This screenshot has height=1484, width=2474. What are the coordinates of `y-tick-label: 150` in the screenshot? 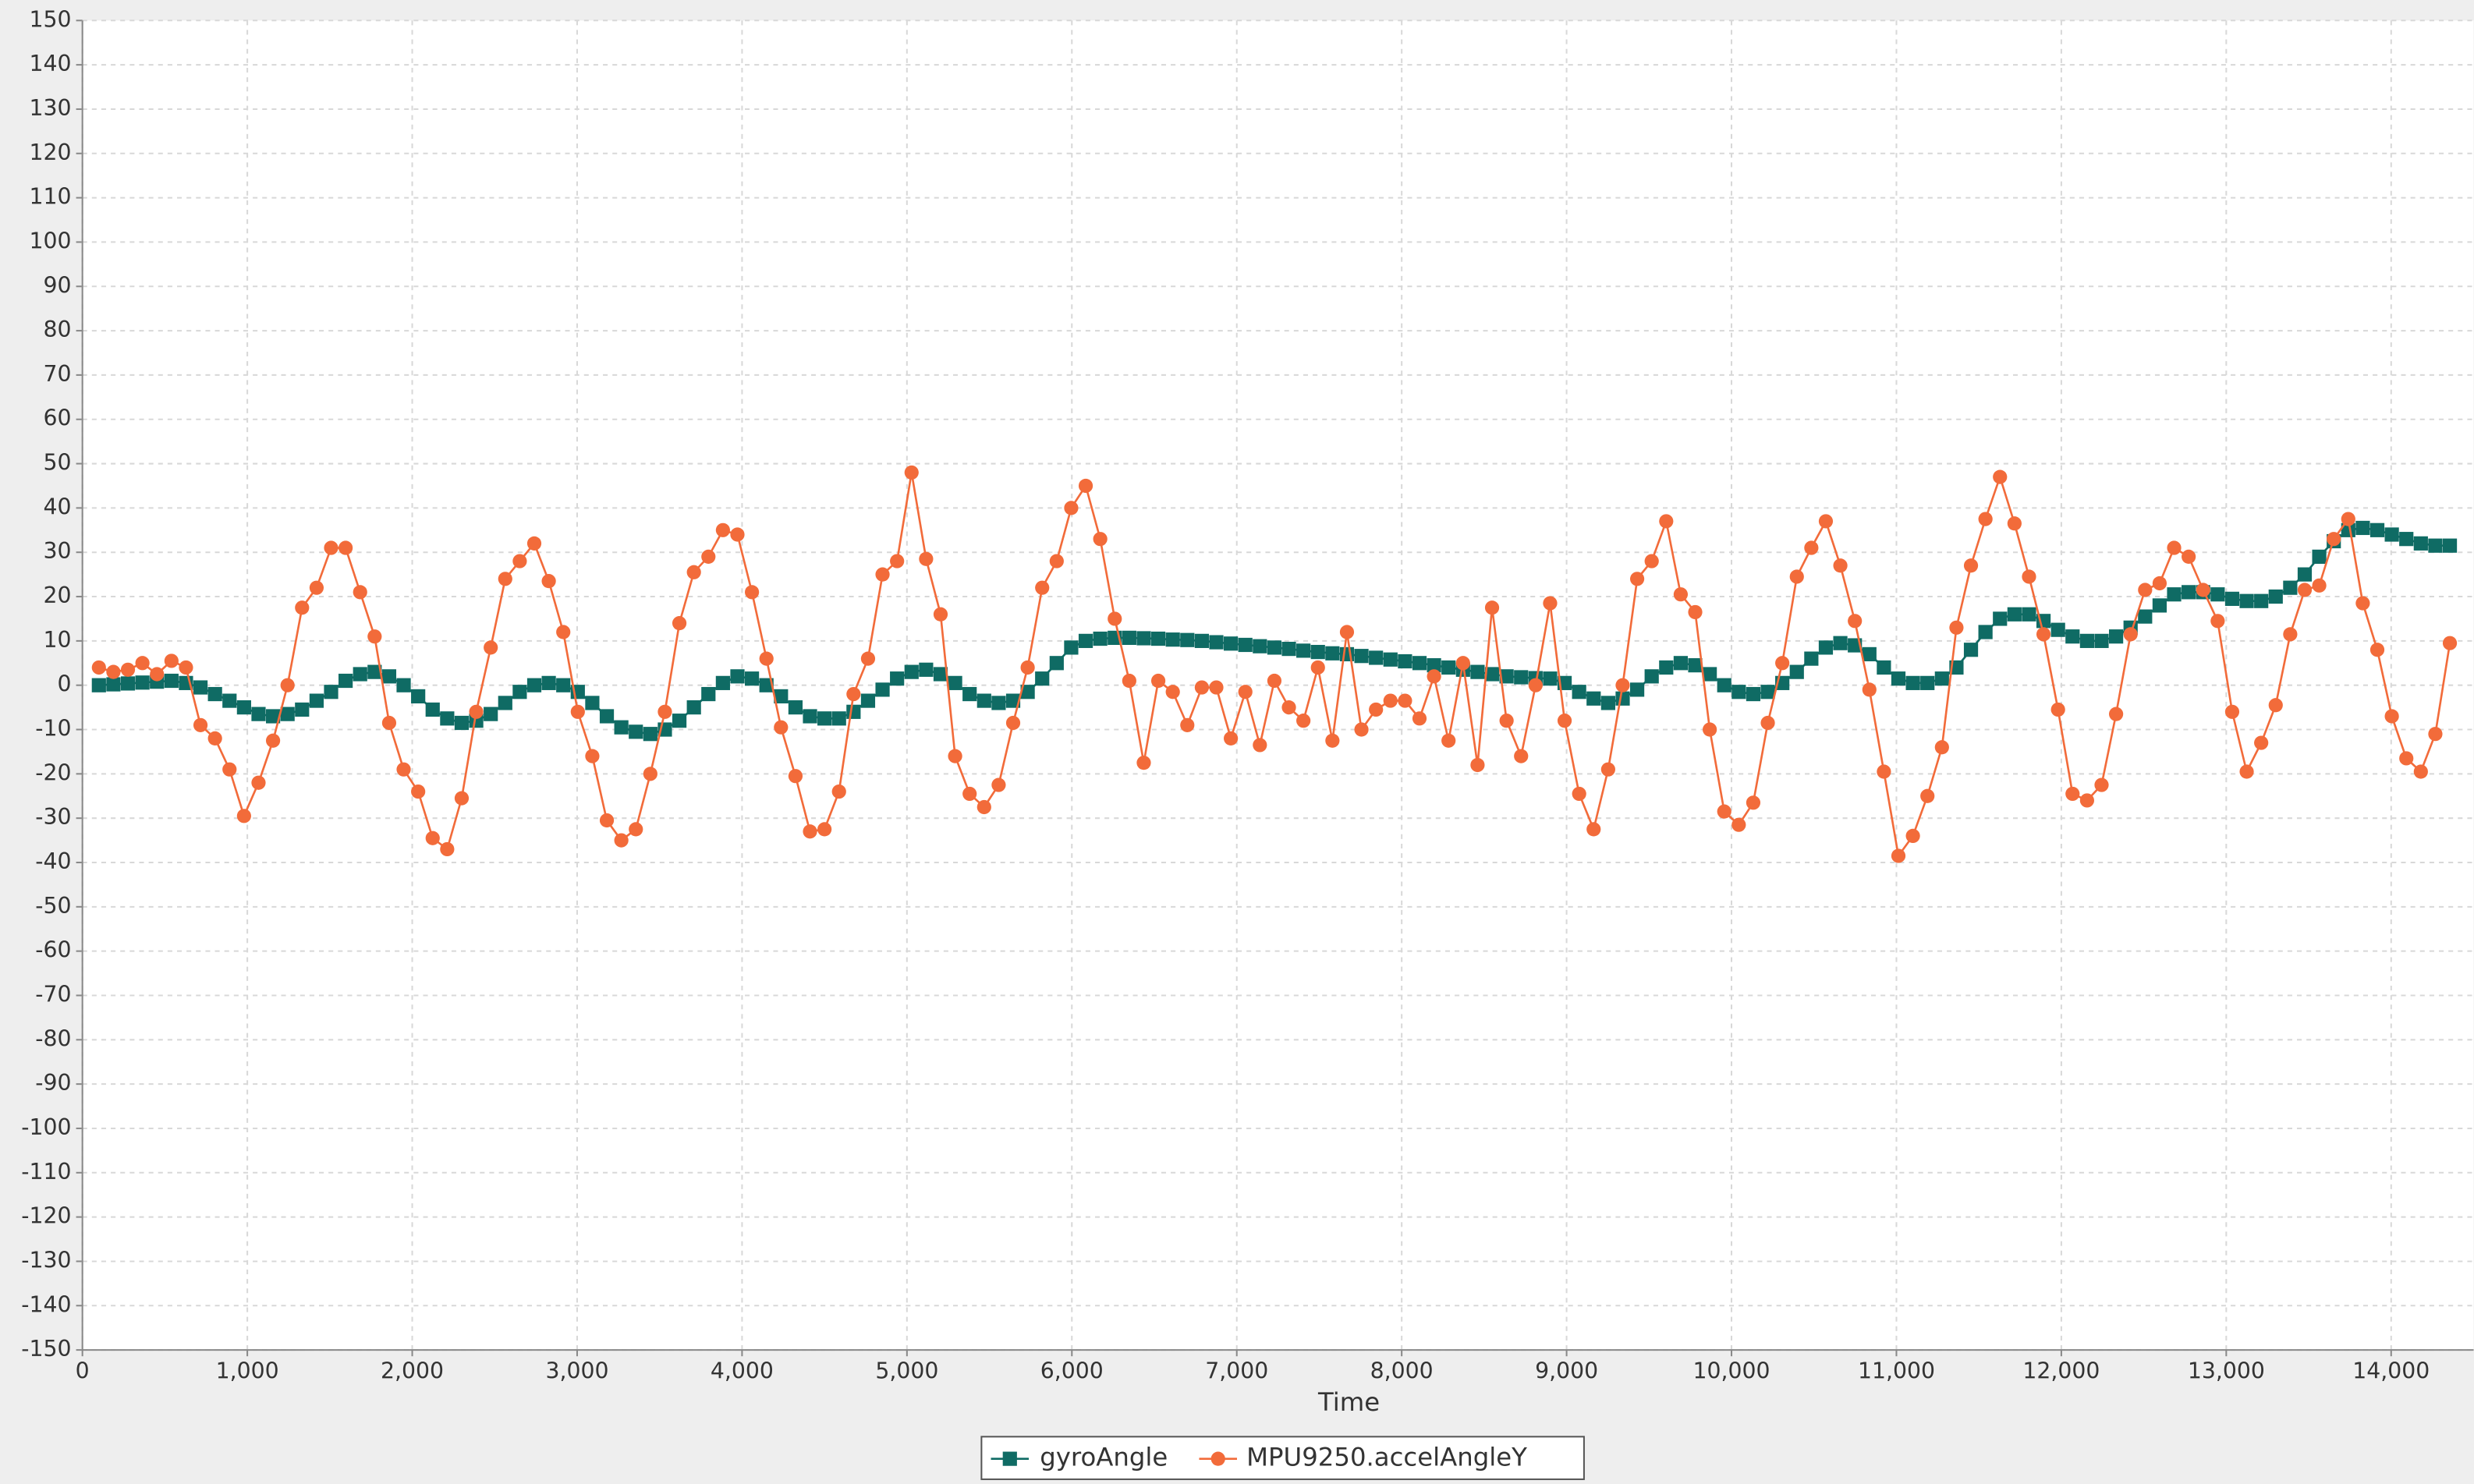 It's located at (50, 19).